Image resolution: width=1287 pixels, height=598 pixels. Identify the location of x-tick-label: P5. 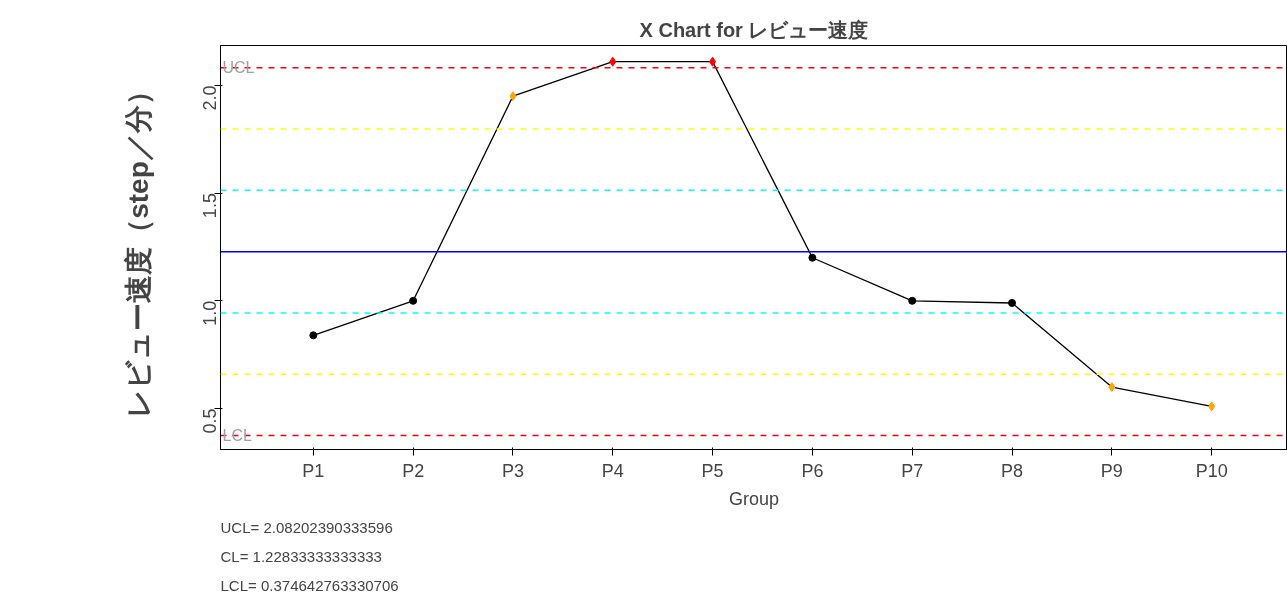
(712, 470).